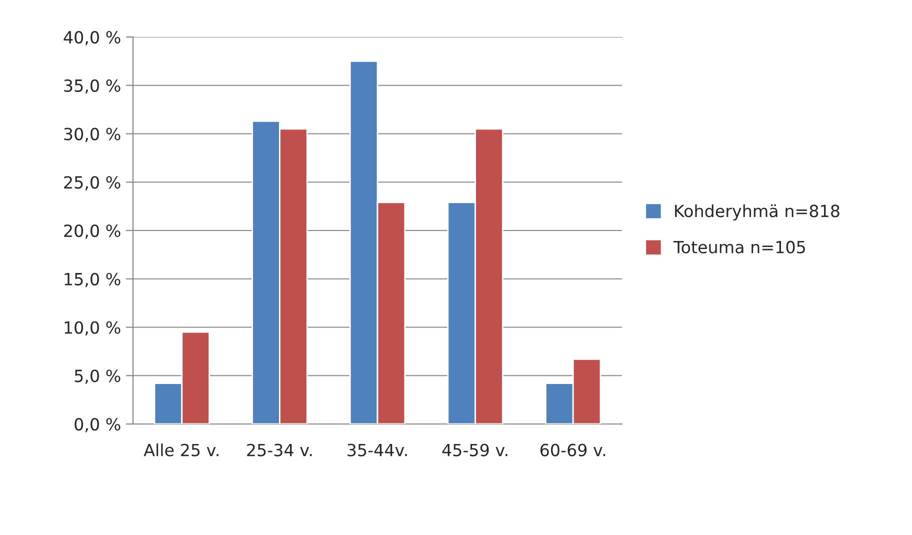 This screenshot has height=535, width=912. What do you see at coordinates (573, 450) in the screenshot?
I see `x-tick-label: 60-69 v.` at bounding box center [573, 450].